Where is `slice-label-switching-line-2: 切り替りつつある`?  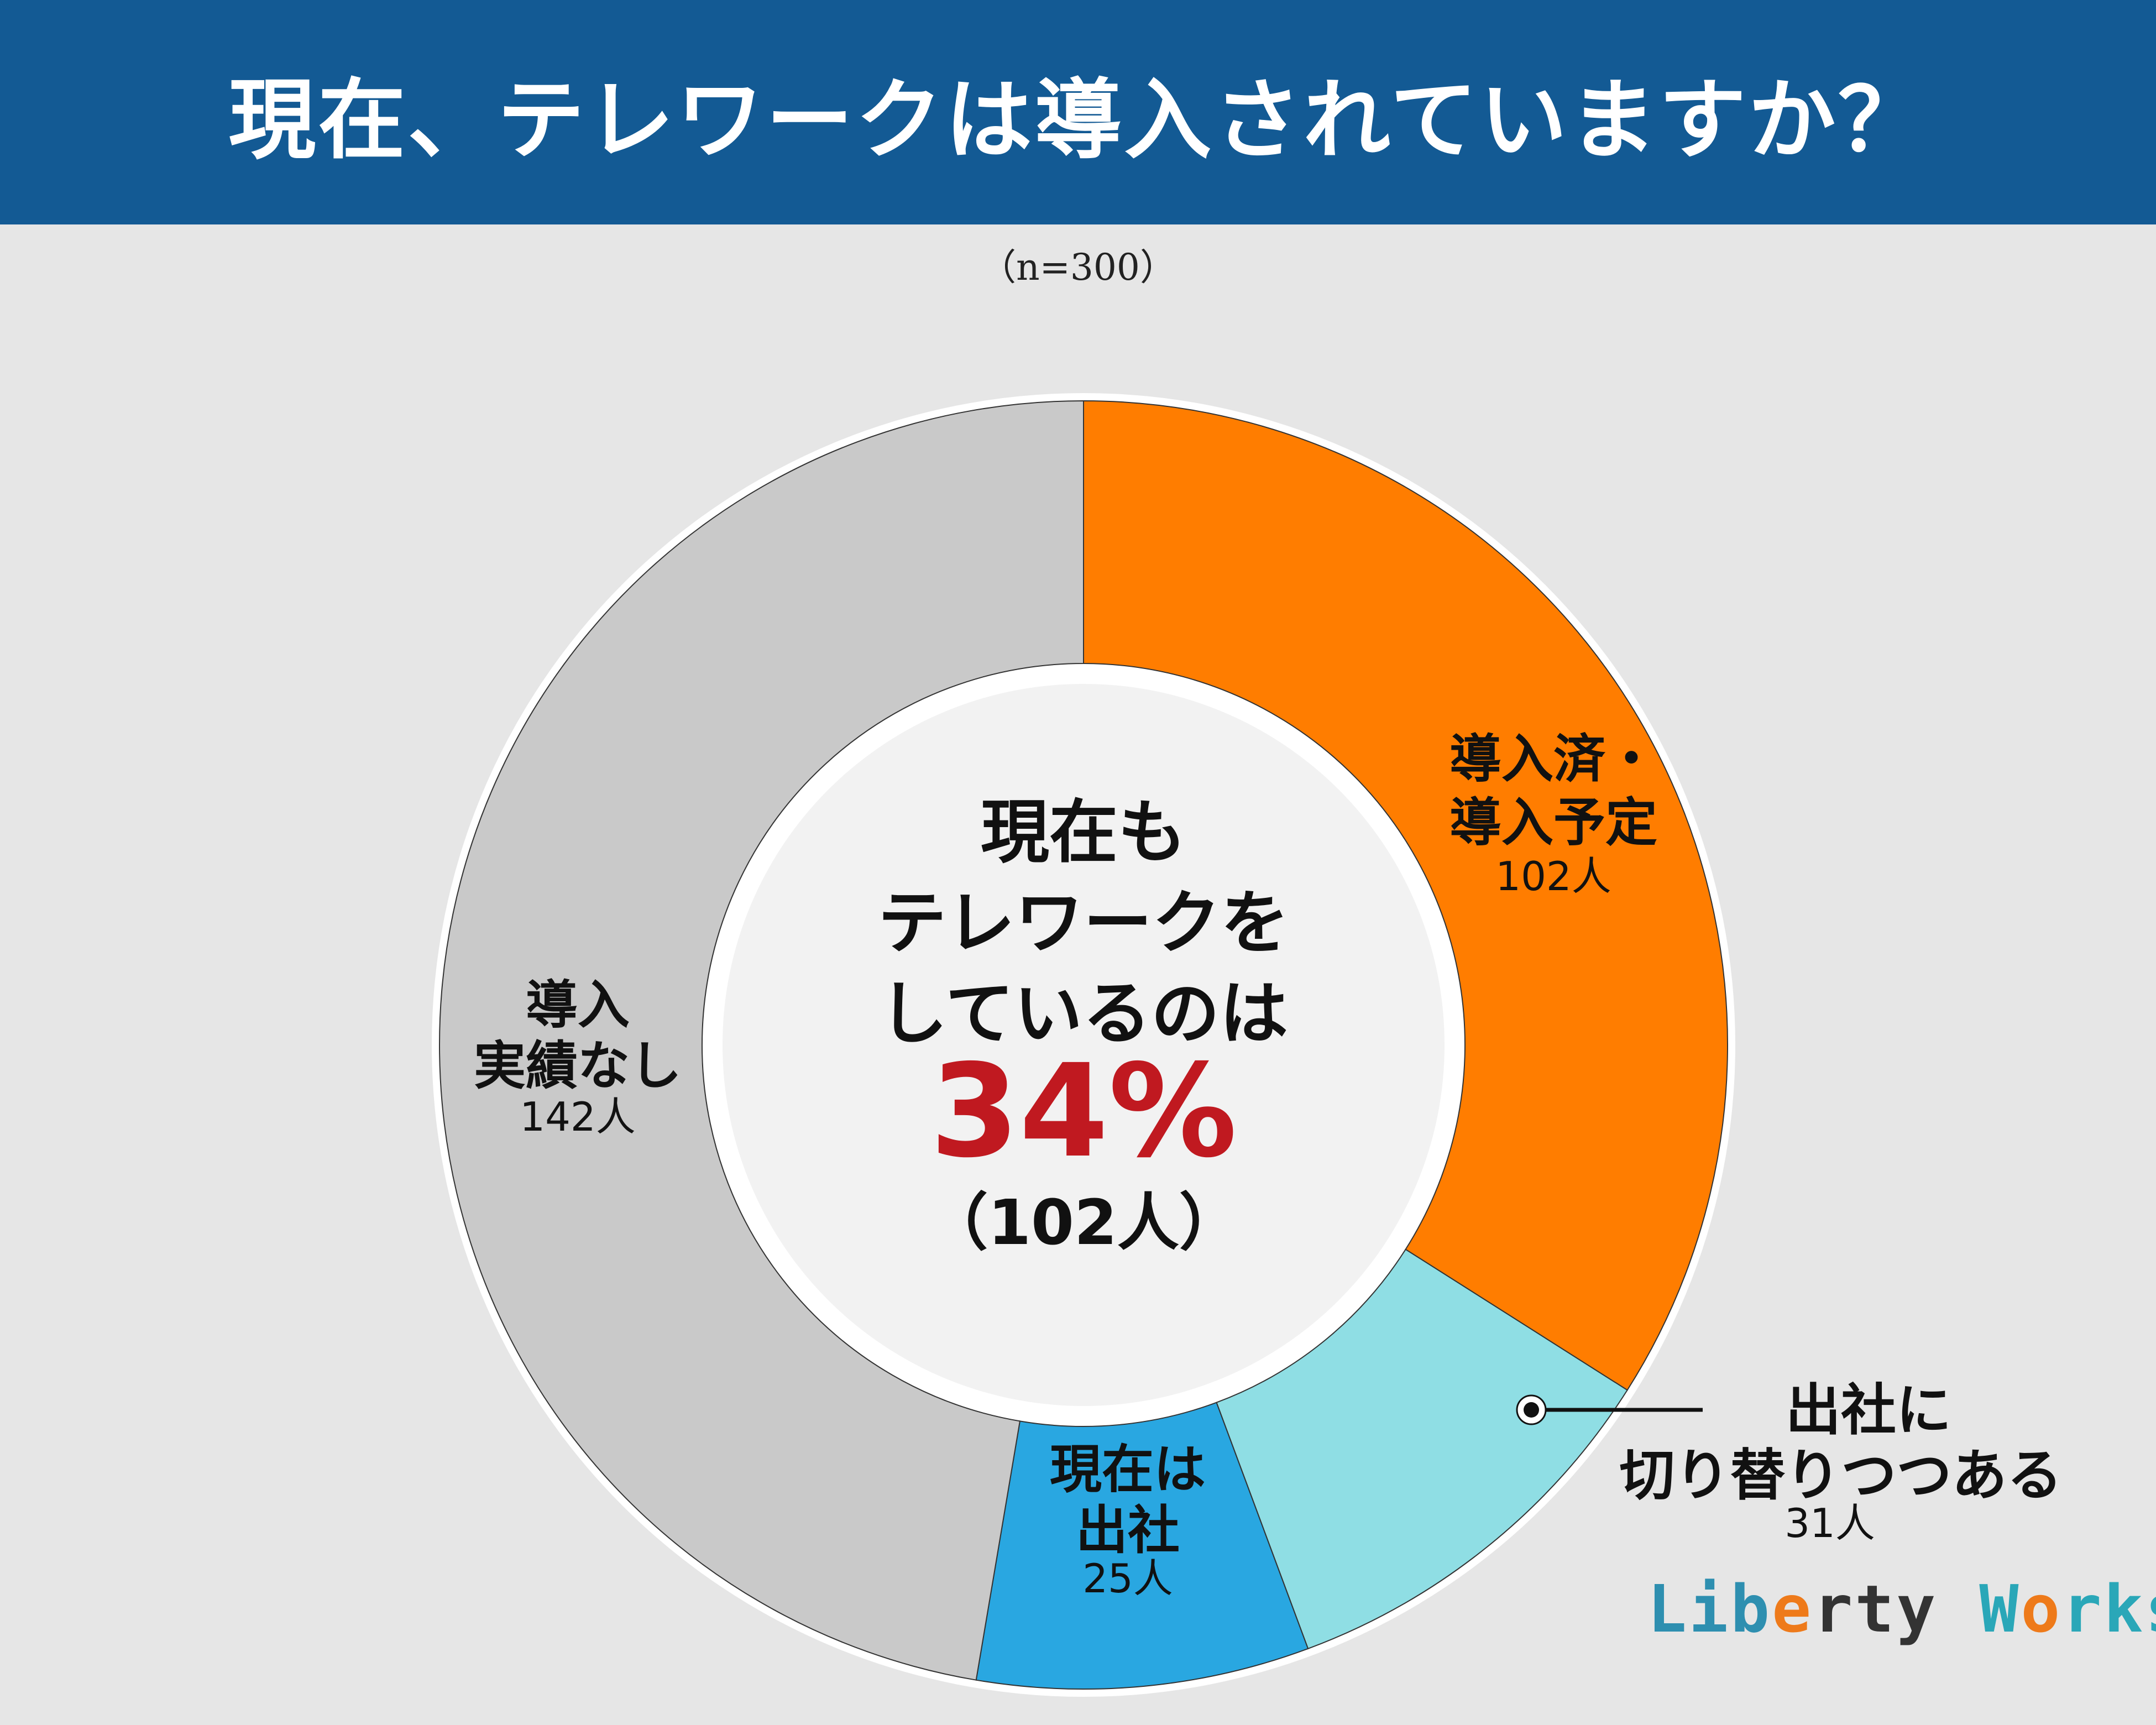
slice-label-switching-line-2: 切り替りつつある is located at coordinates (1841, 1476).